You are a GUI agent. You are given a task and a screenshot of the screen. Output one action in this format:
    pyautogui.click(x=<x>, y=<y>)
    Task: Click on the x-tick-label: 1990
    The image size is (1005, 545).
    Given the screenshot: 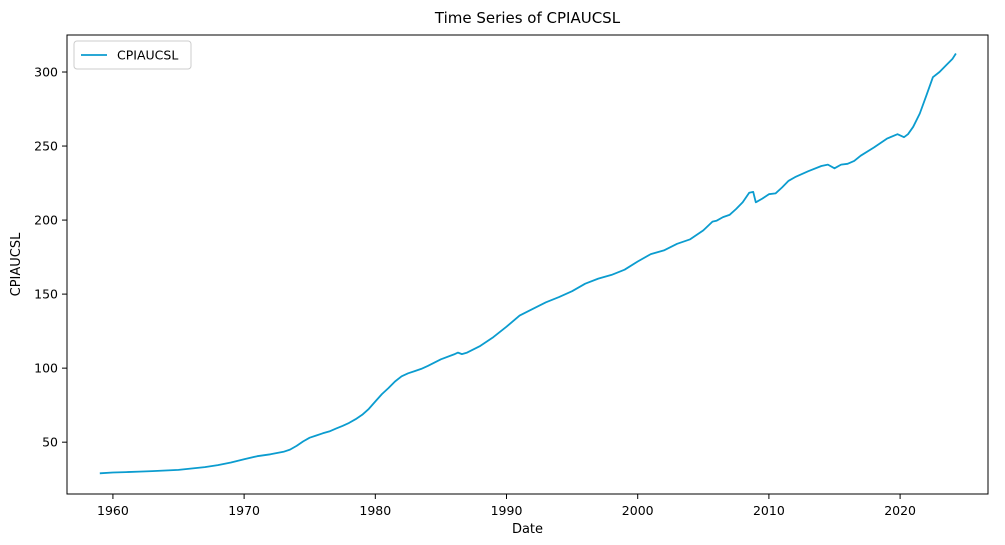 What is the action you would take?
    pyautogui.click(x=507, y=510)
    